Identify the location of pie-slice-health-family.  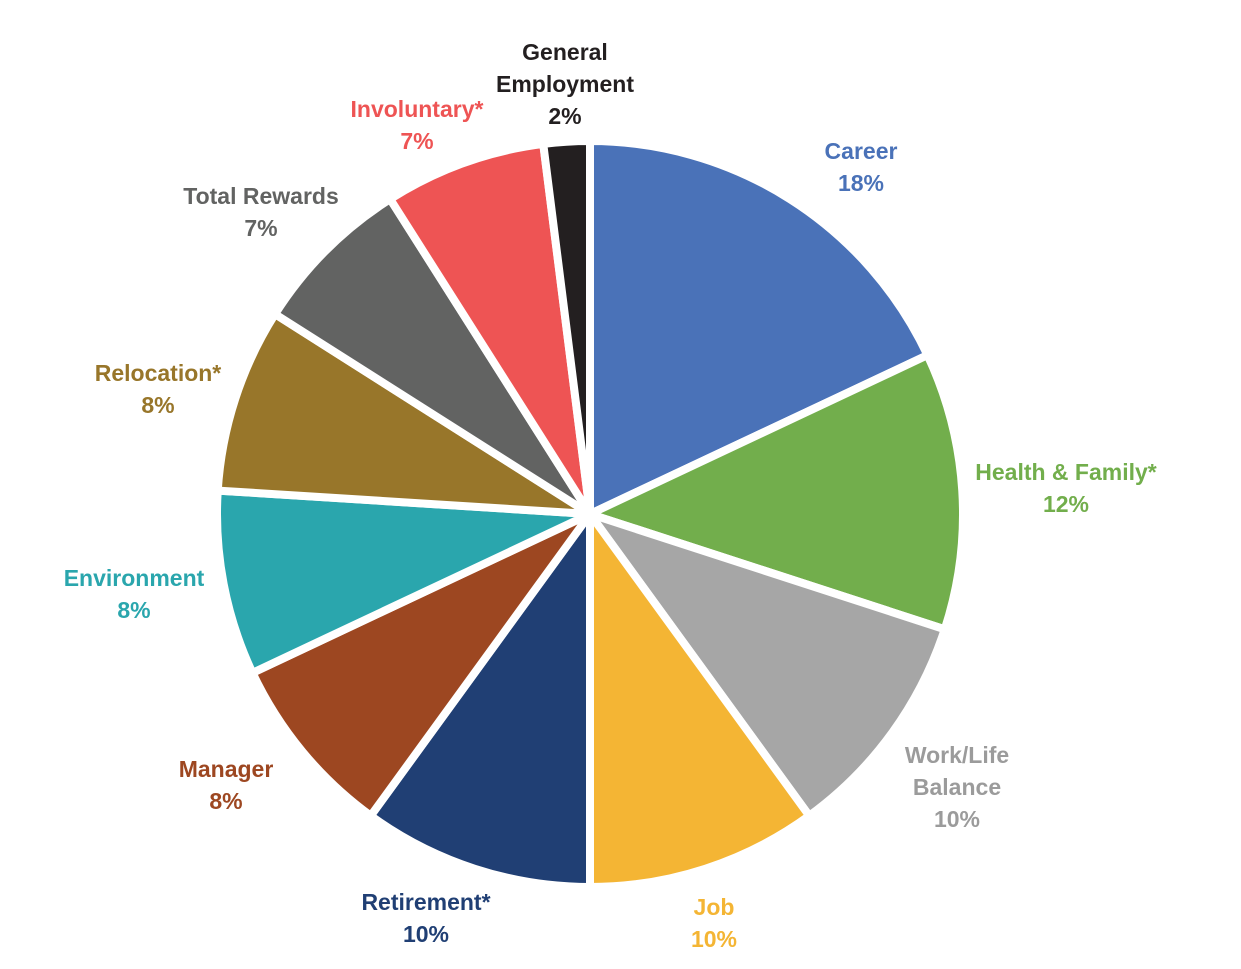
(776, 492).